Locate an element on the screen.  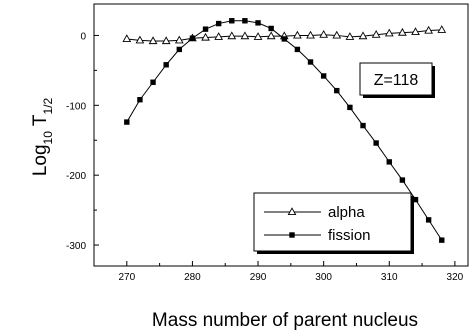
x-axis-label: Mass number of parent nucleus is located at coordinates (285, 320).